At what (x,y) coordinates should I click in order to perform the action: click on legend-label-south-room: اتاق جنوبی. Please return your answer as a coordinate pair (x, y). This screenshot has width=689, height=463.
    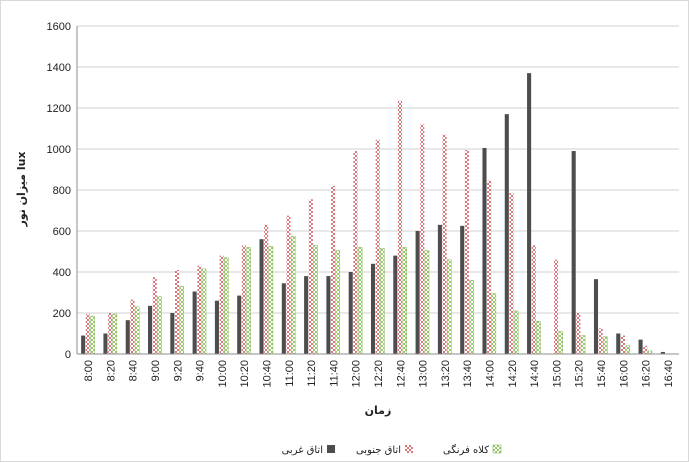
    Looking at the image, I should click on (378, 450).